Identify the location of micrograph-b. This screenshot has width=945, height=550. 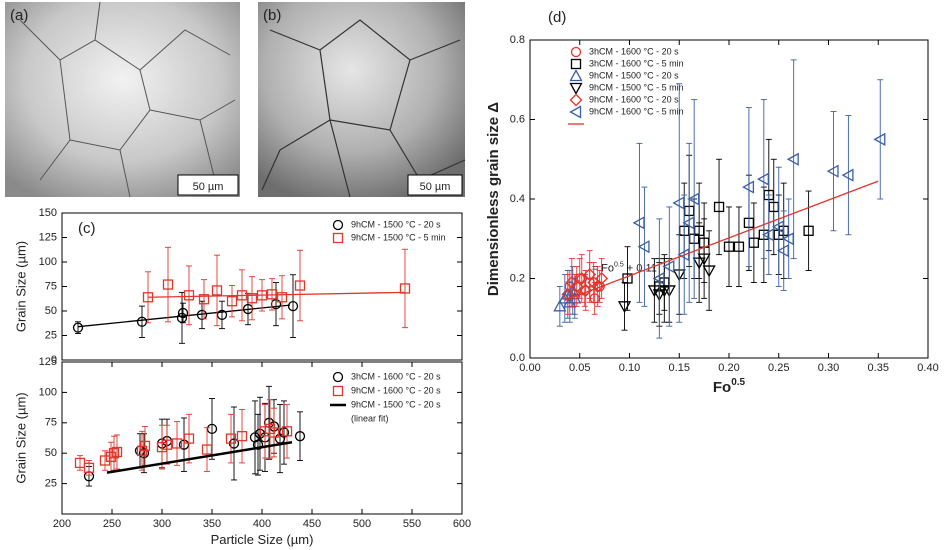
(362, 100).